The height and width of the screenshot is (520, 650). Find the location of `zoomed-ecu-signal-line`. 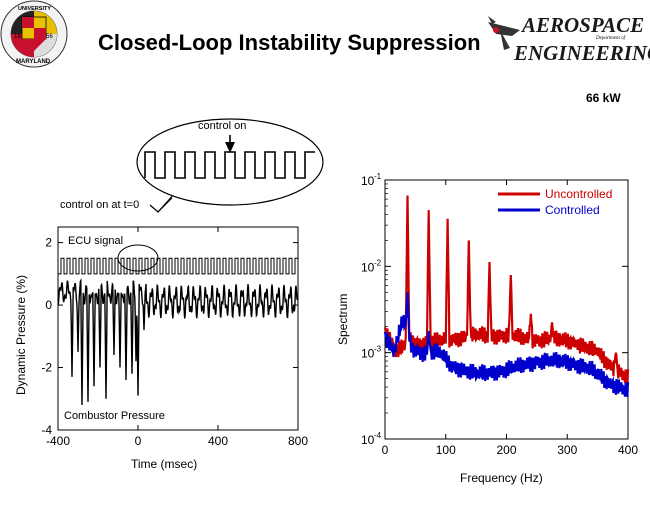

zoomed-ecu-signal-line is located at coordinates (229, 165).